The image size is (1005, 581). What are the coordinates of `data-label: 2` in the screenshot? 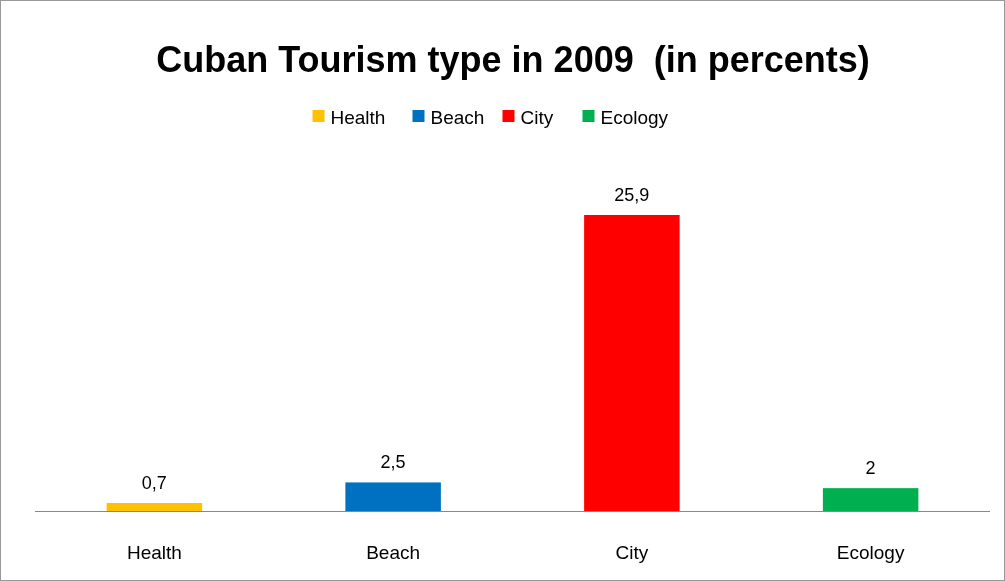 It's located at (870, 468).